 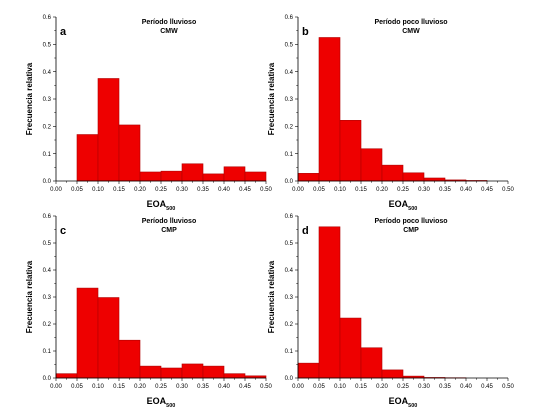 I want to click on x-tick-label: 0.30, so click(x=424, y=190).